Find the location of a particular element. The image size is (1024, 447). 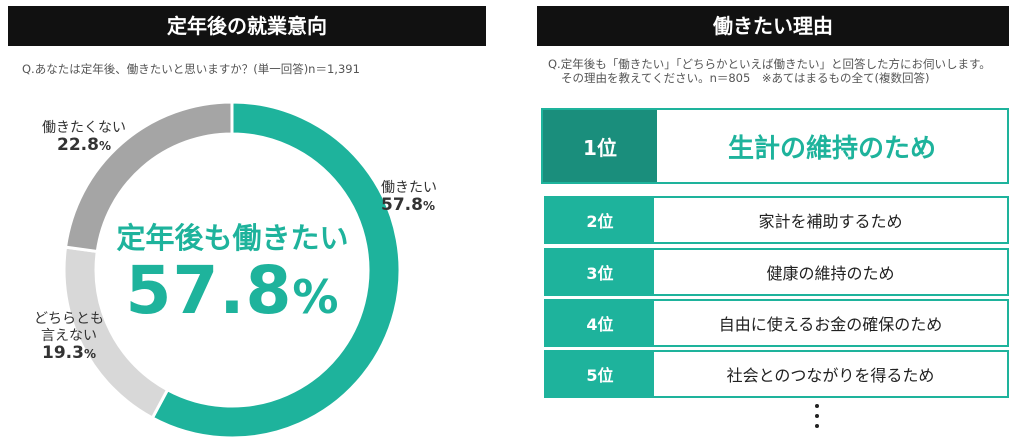

slice-label-undecided: どちらとも 言えない 19.3% is located at coordinates (69, 337).